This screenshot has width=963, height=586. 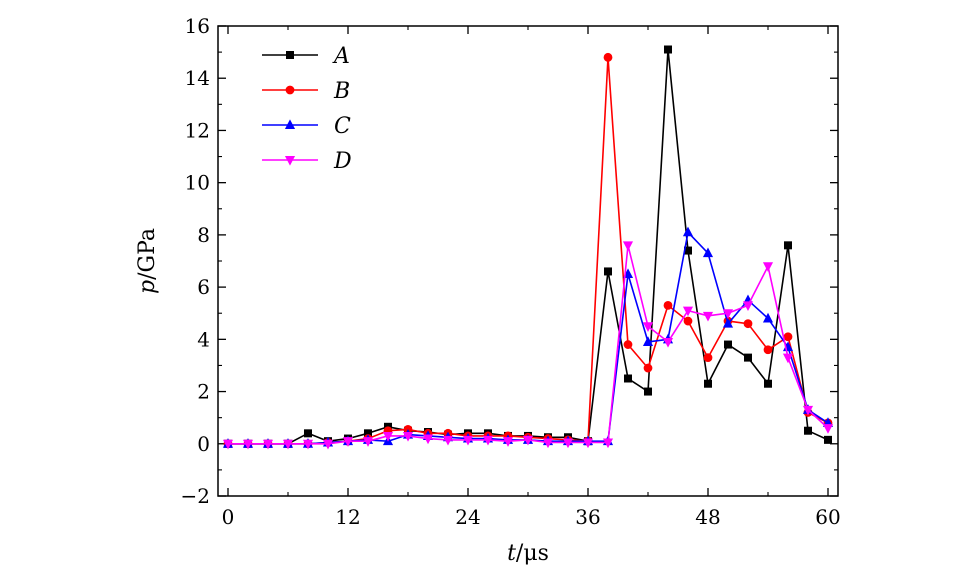 I want to click on y-tick-labels: −2 0 2 4 6 8 10 12 14 16, so click(x=195, y=261).